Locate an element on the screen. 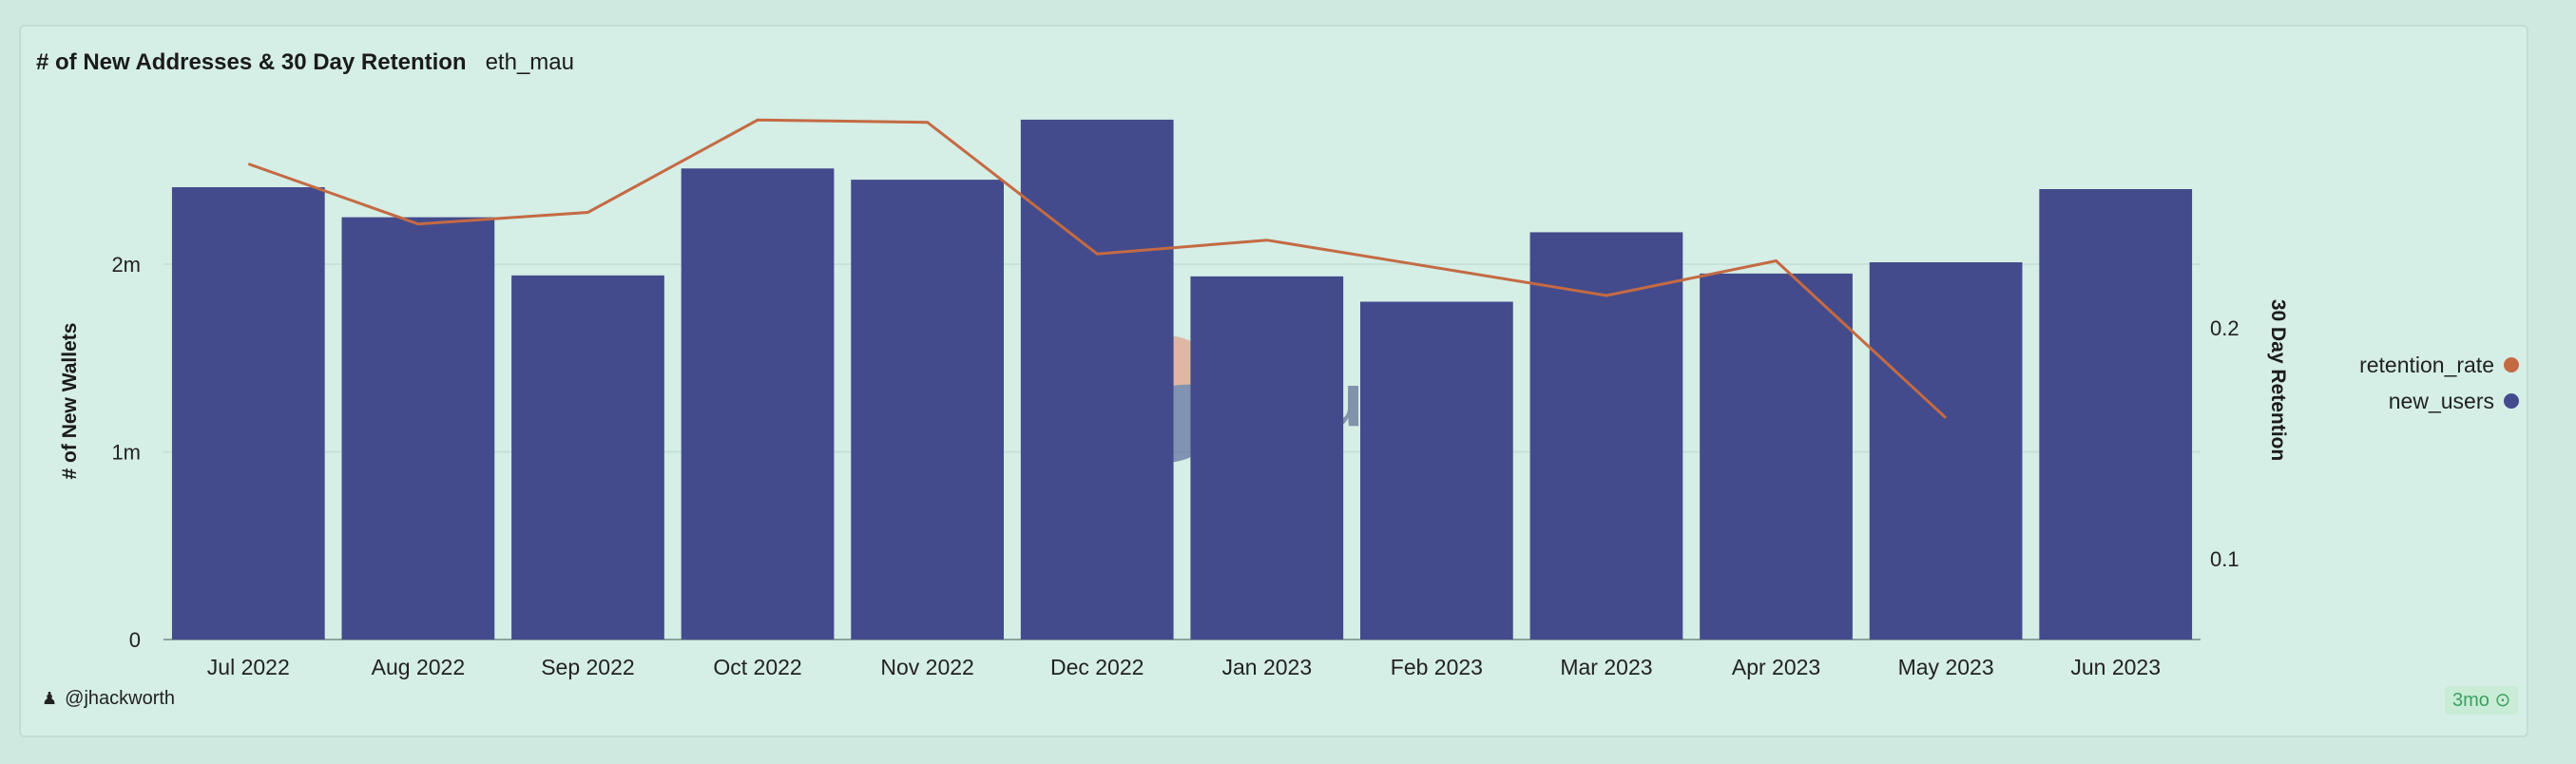 The image size is (2576, 764). author-link: ♟ @jhackworth is located at coordinates (108, 699).